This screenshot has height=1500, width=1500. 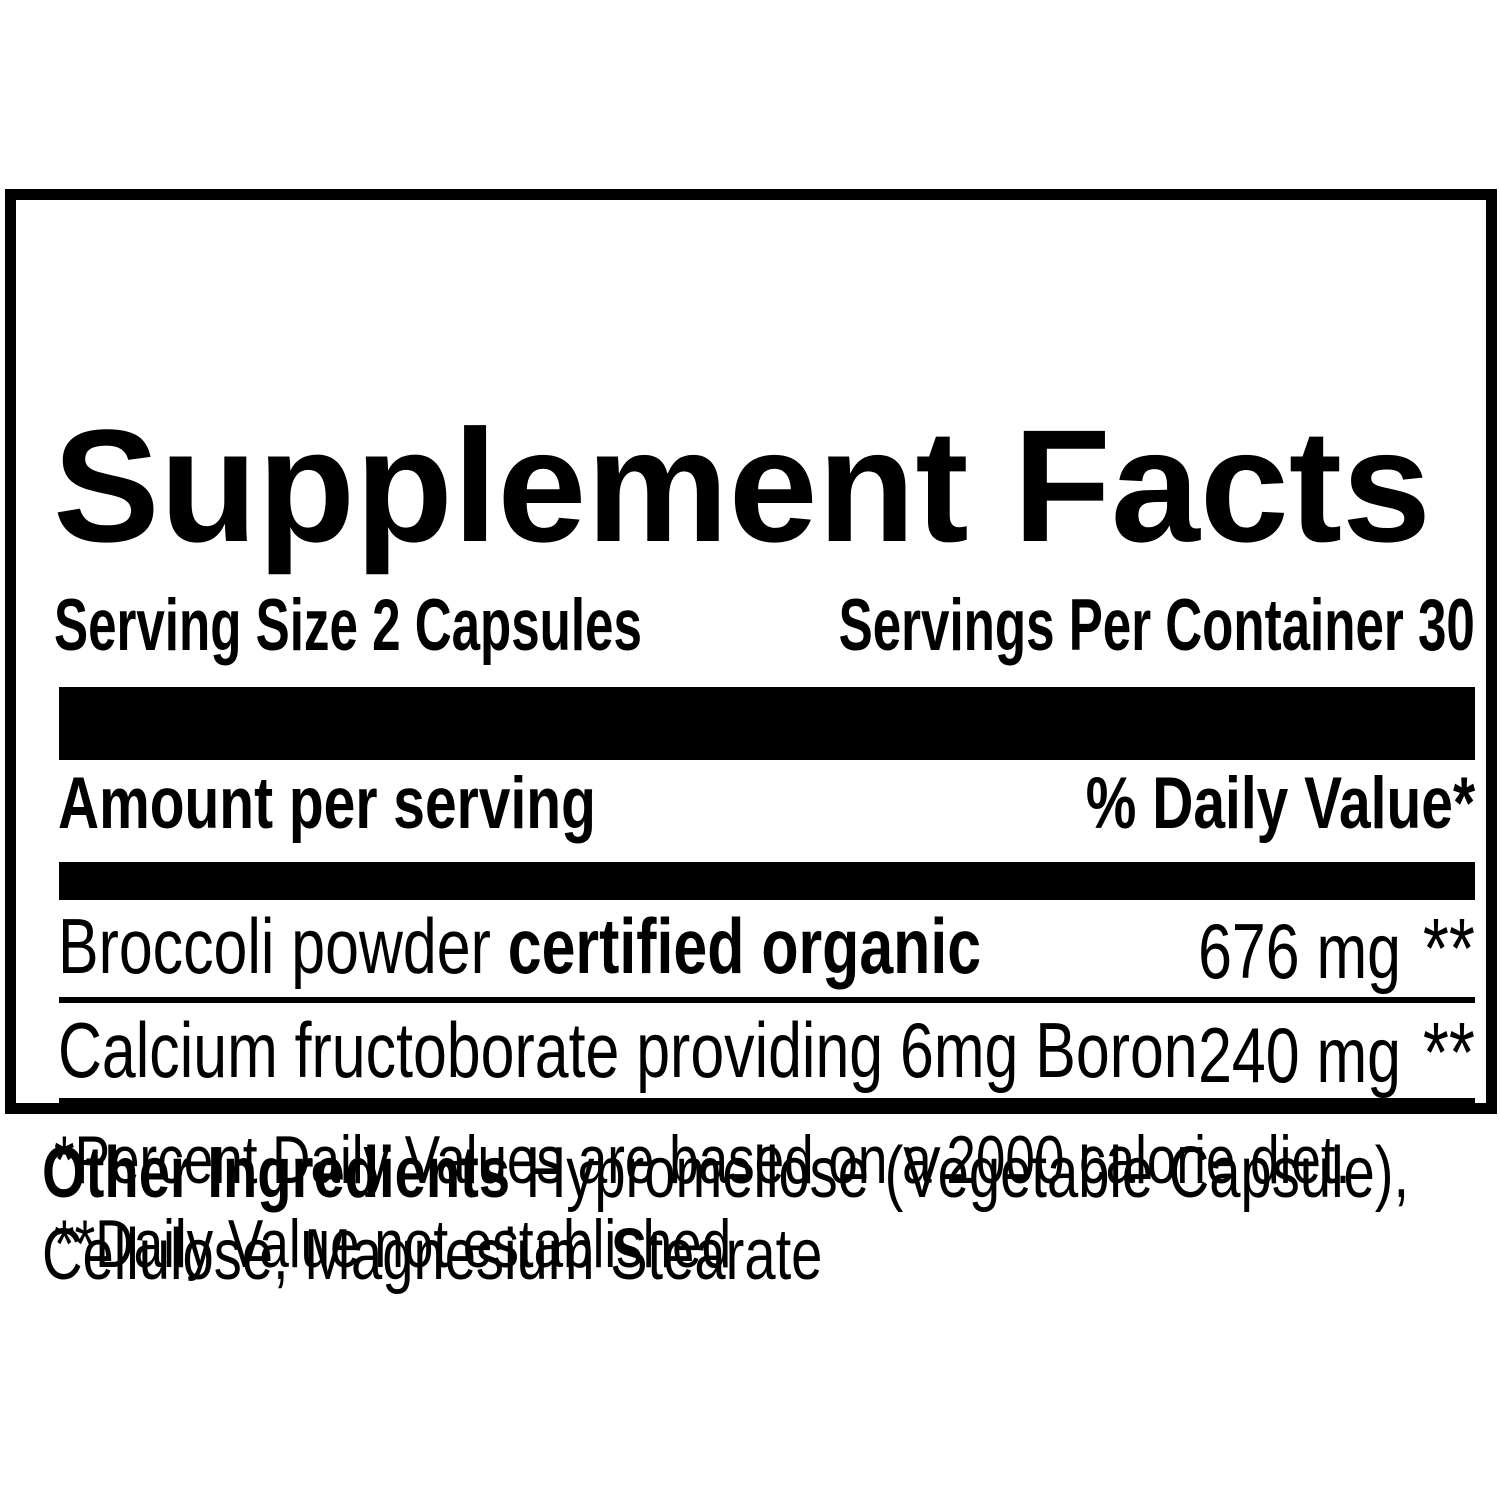 What do you see at coordinates (744, 946) in the screenshot?
I see `ingredient-name-bold: certified organic` at bounding box center [744, 946].